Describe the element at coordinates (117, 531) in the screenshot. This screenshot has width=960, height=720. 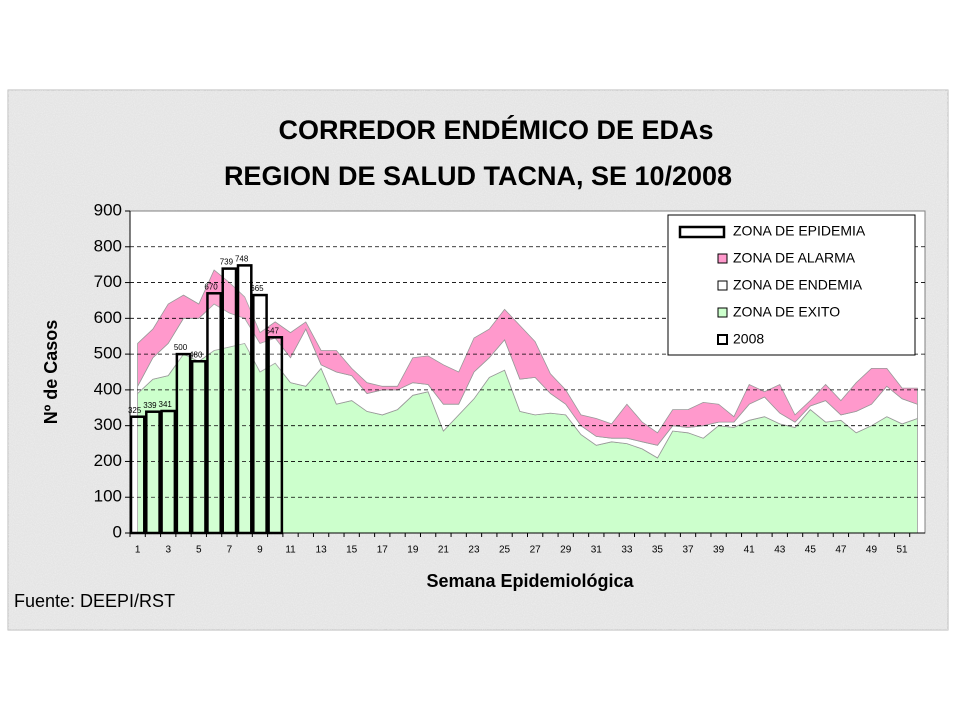
I see `y-tick-label: 0` at that location.